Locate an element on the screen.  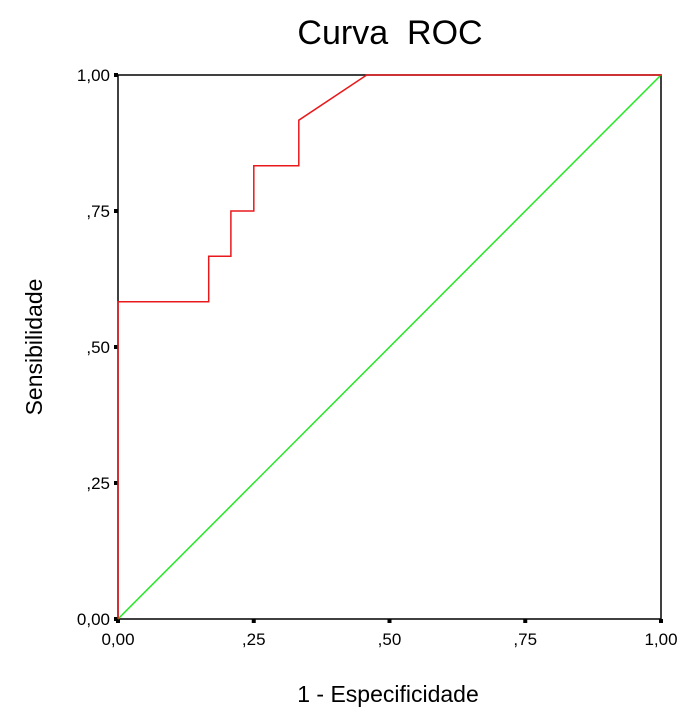
y-tick-label: ,50 is located at coordinates (98, 347).